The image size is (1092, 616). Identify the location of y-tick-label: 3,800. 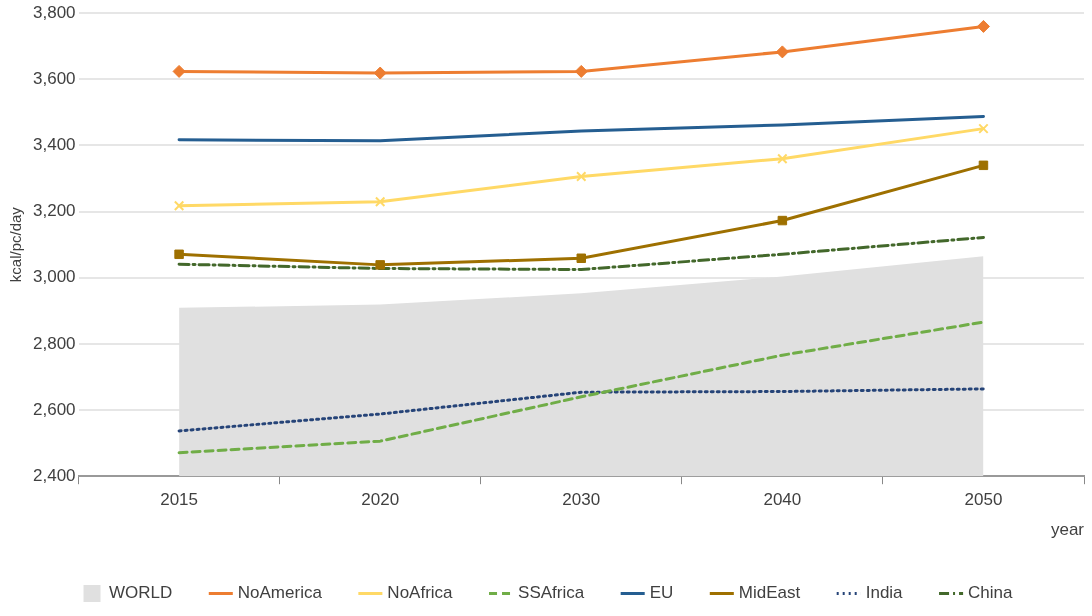
(54, 12).